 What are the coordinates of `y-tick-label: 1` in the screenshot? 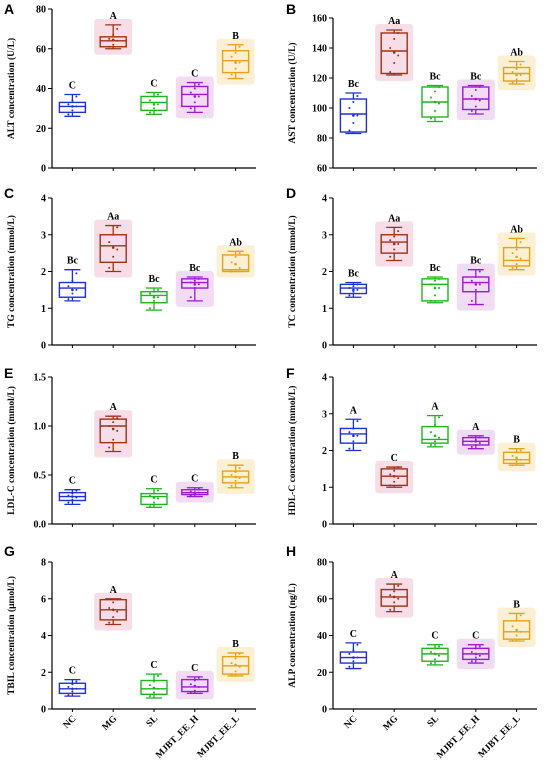 It's located at (43, 309).